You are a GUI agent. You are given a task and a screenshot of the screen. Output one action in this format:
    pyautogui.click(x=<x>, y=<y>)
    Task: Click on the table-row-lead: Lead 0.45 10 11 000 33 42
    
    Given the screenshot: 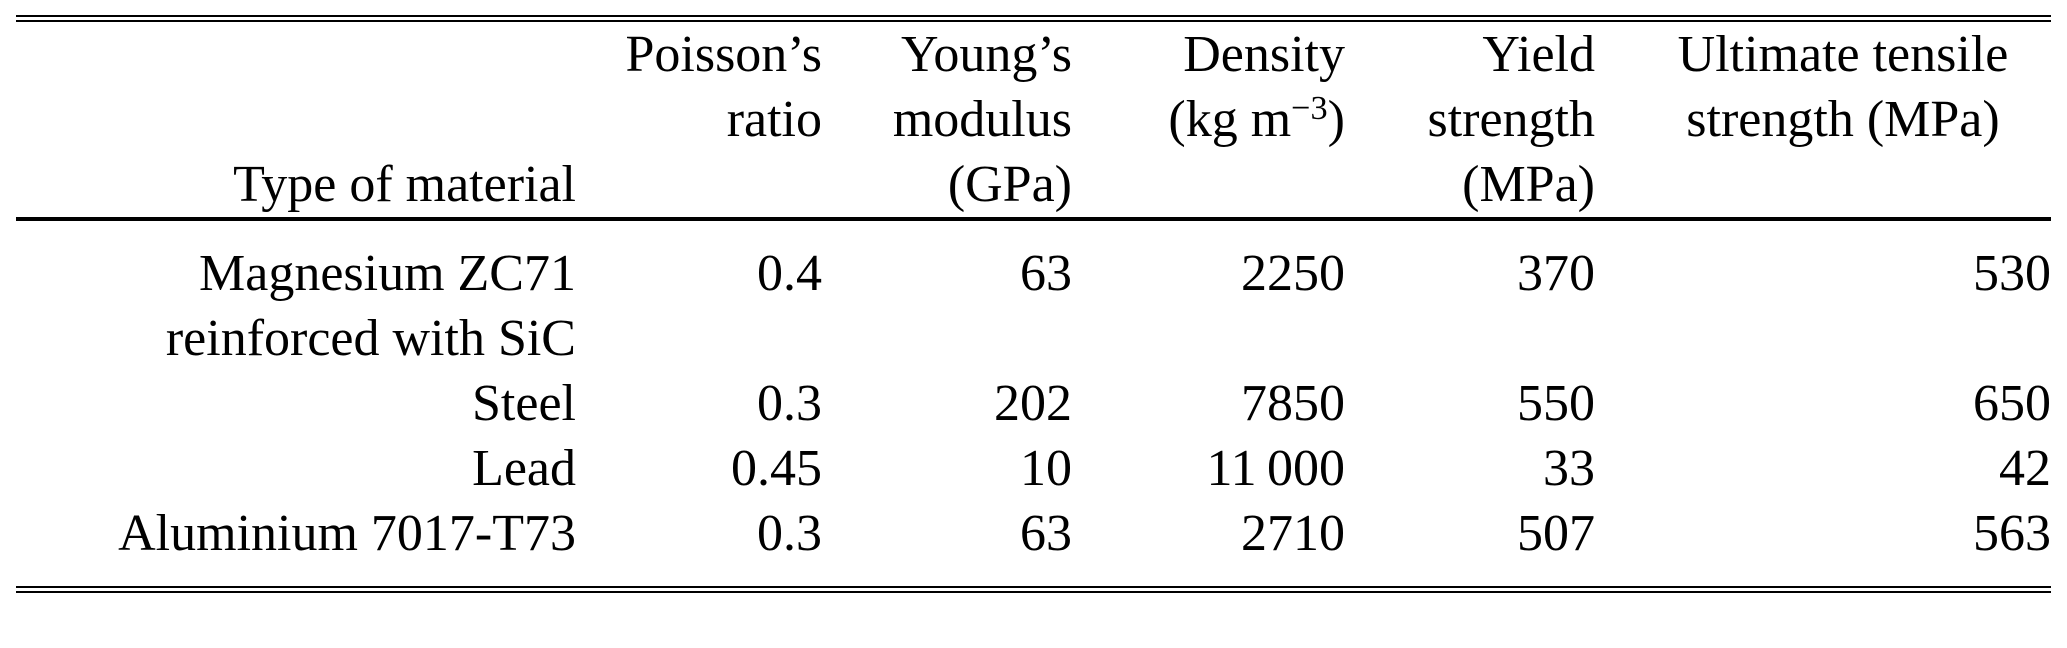 What is the action you would take?
    pyautogui.click(x=1033, y=468)
    